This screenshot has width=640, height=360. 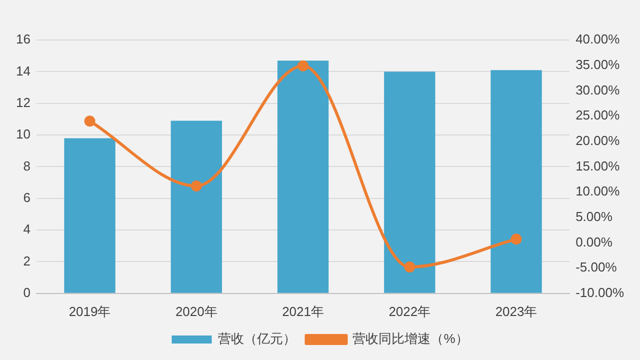 I want to click on x-tick-label: 2022年, so click(x=409, y=311).